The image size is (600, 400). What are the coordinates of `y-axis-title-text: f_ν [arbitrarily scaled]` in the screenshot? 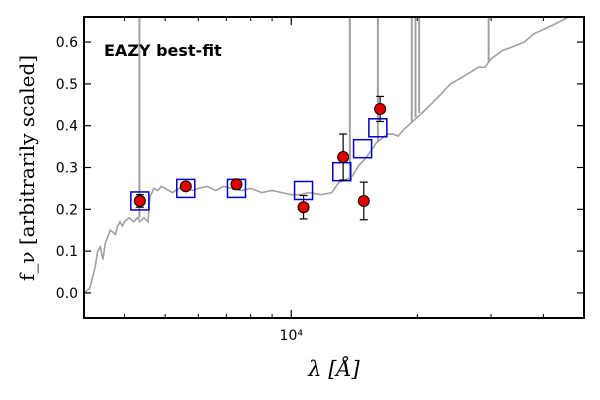 It's located at (27, 168).